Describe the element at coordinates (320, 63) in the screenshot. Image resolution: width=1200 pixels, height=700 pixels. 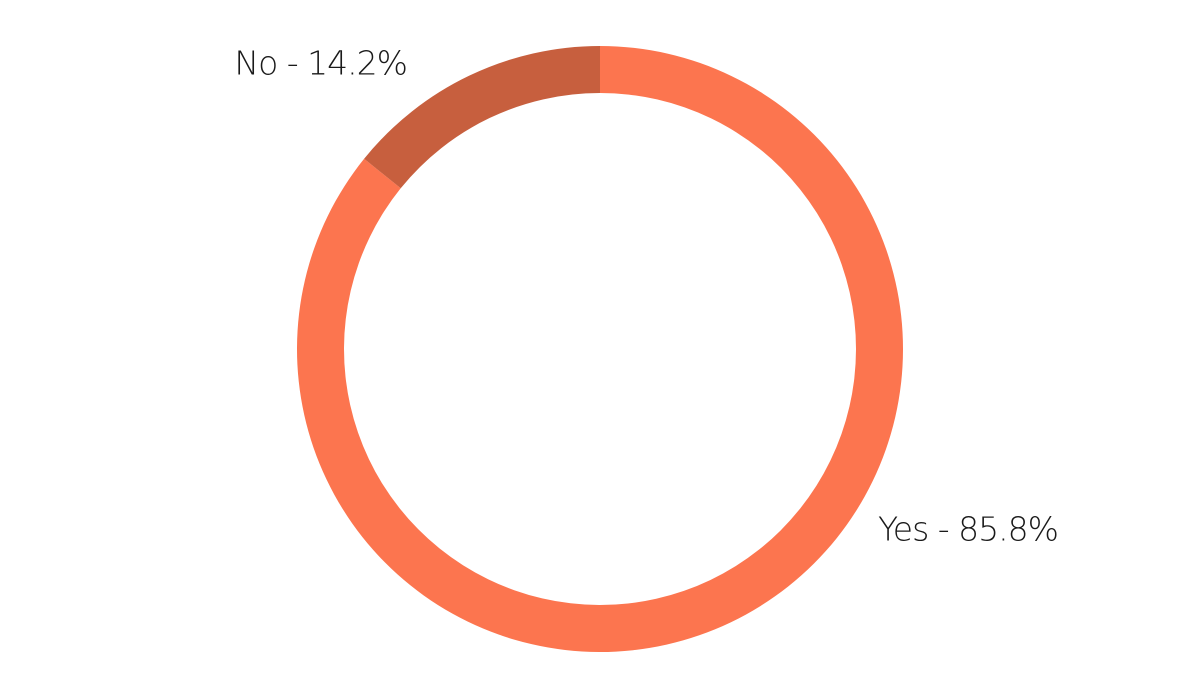
I see `data-label: No - 14.2%` at that location.